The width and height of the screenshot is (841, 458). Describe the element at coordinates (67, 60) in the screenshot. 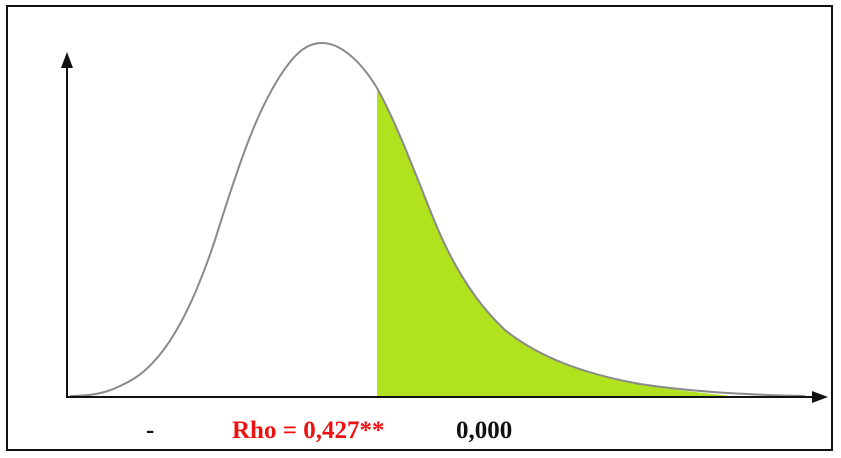

I see `y-axis-arrowhead` at that location.